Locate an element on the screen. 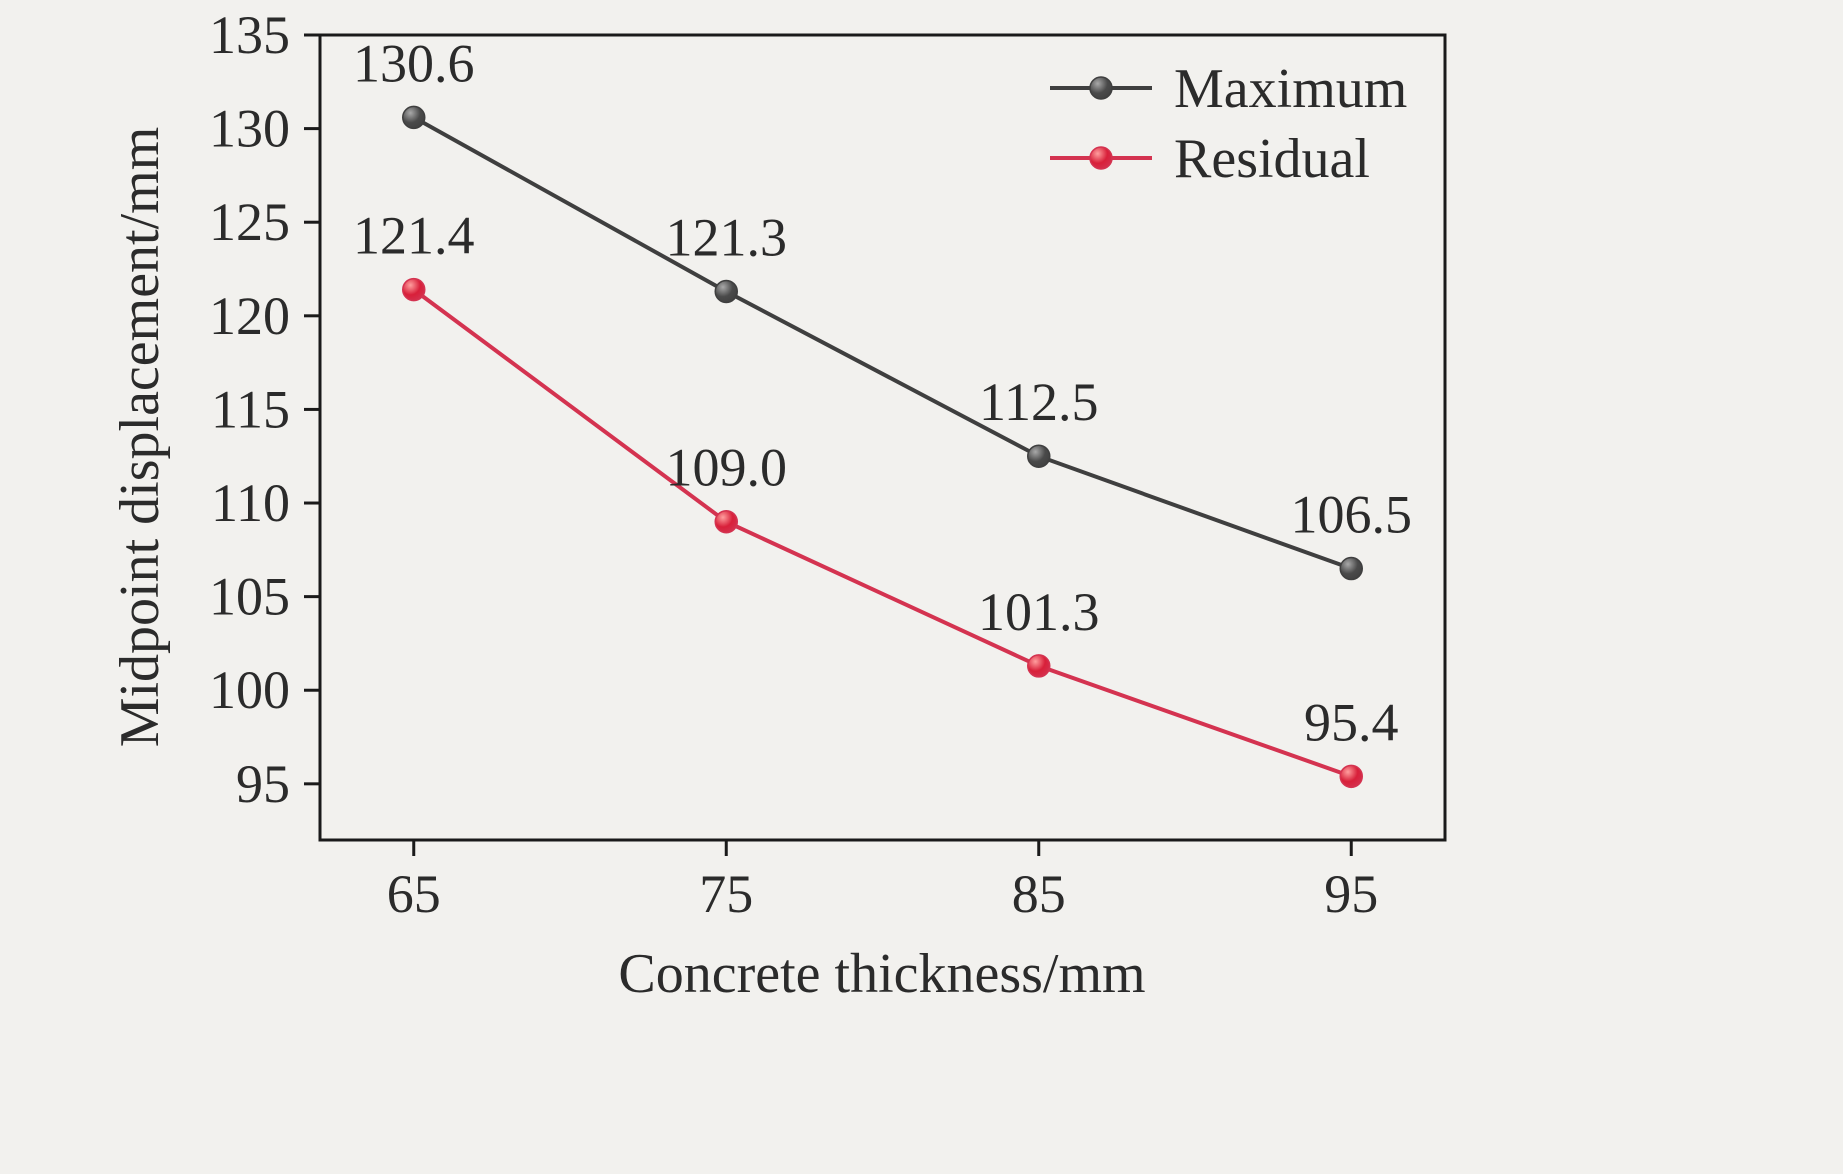  y-tick-label: 105 is located at coordinates (249, 597).